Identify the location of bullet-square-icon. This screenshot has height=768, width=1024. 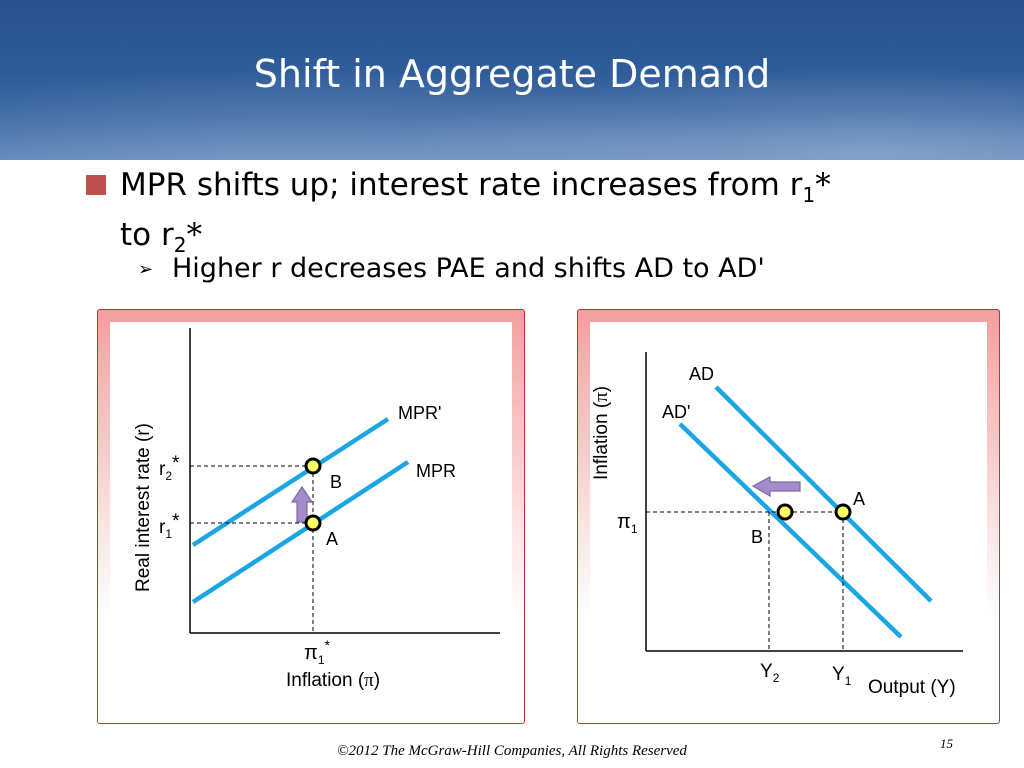
(96, 185).